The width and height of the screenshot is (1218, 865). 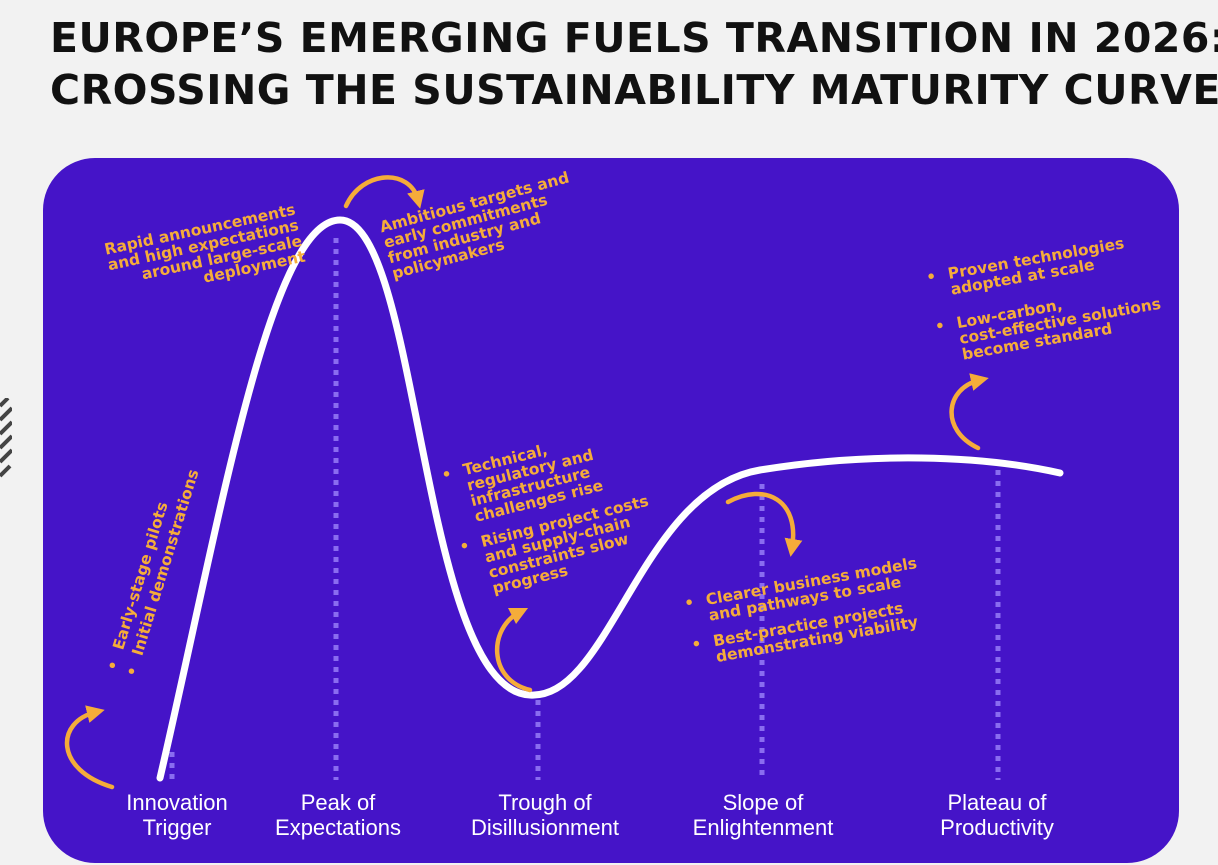 I want to click on arrow-icon-innovation, so click(x=89, y=747).